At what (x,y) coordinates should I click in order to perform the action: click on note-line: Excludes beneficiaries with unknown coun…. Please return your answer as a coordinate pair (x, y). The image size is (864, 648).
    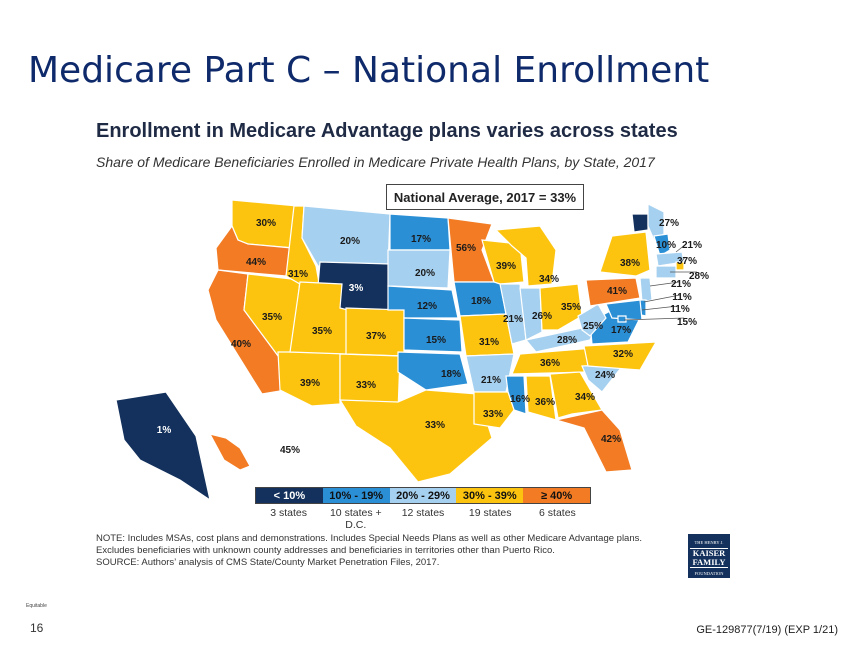
    Looking at the image, I should click on (325, 550).